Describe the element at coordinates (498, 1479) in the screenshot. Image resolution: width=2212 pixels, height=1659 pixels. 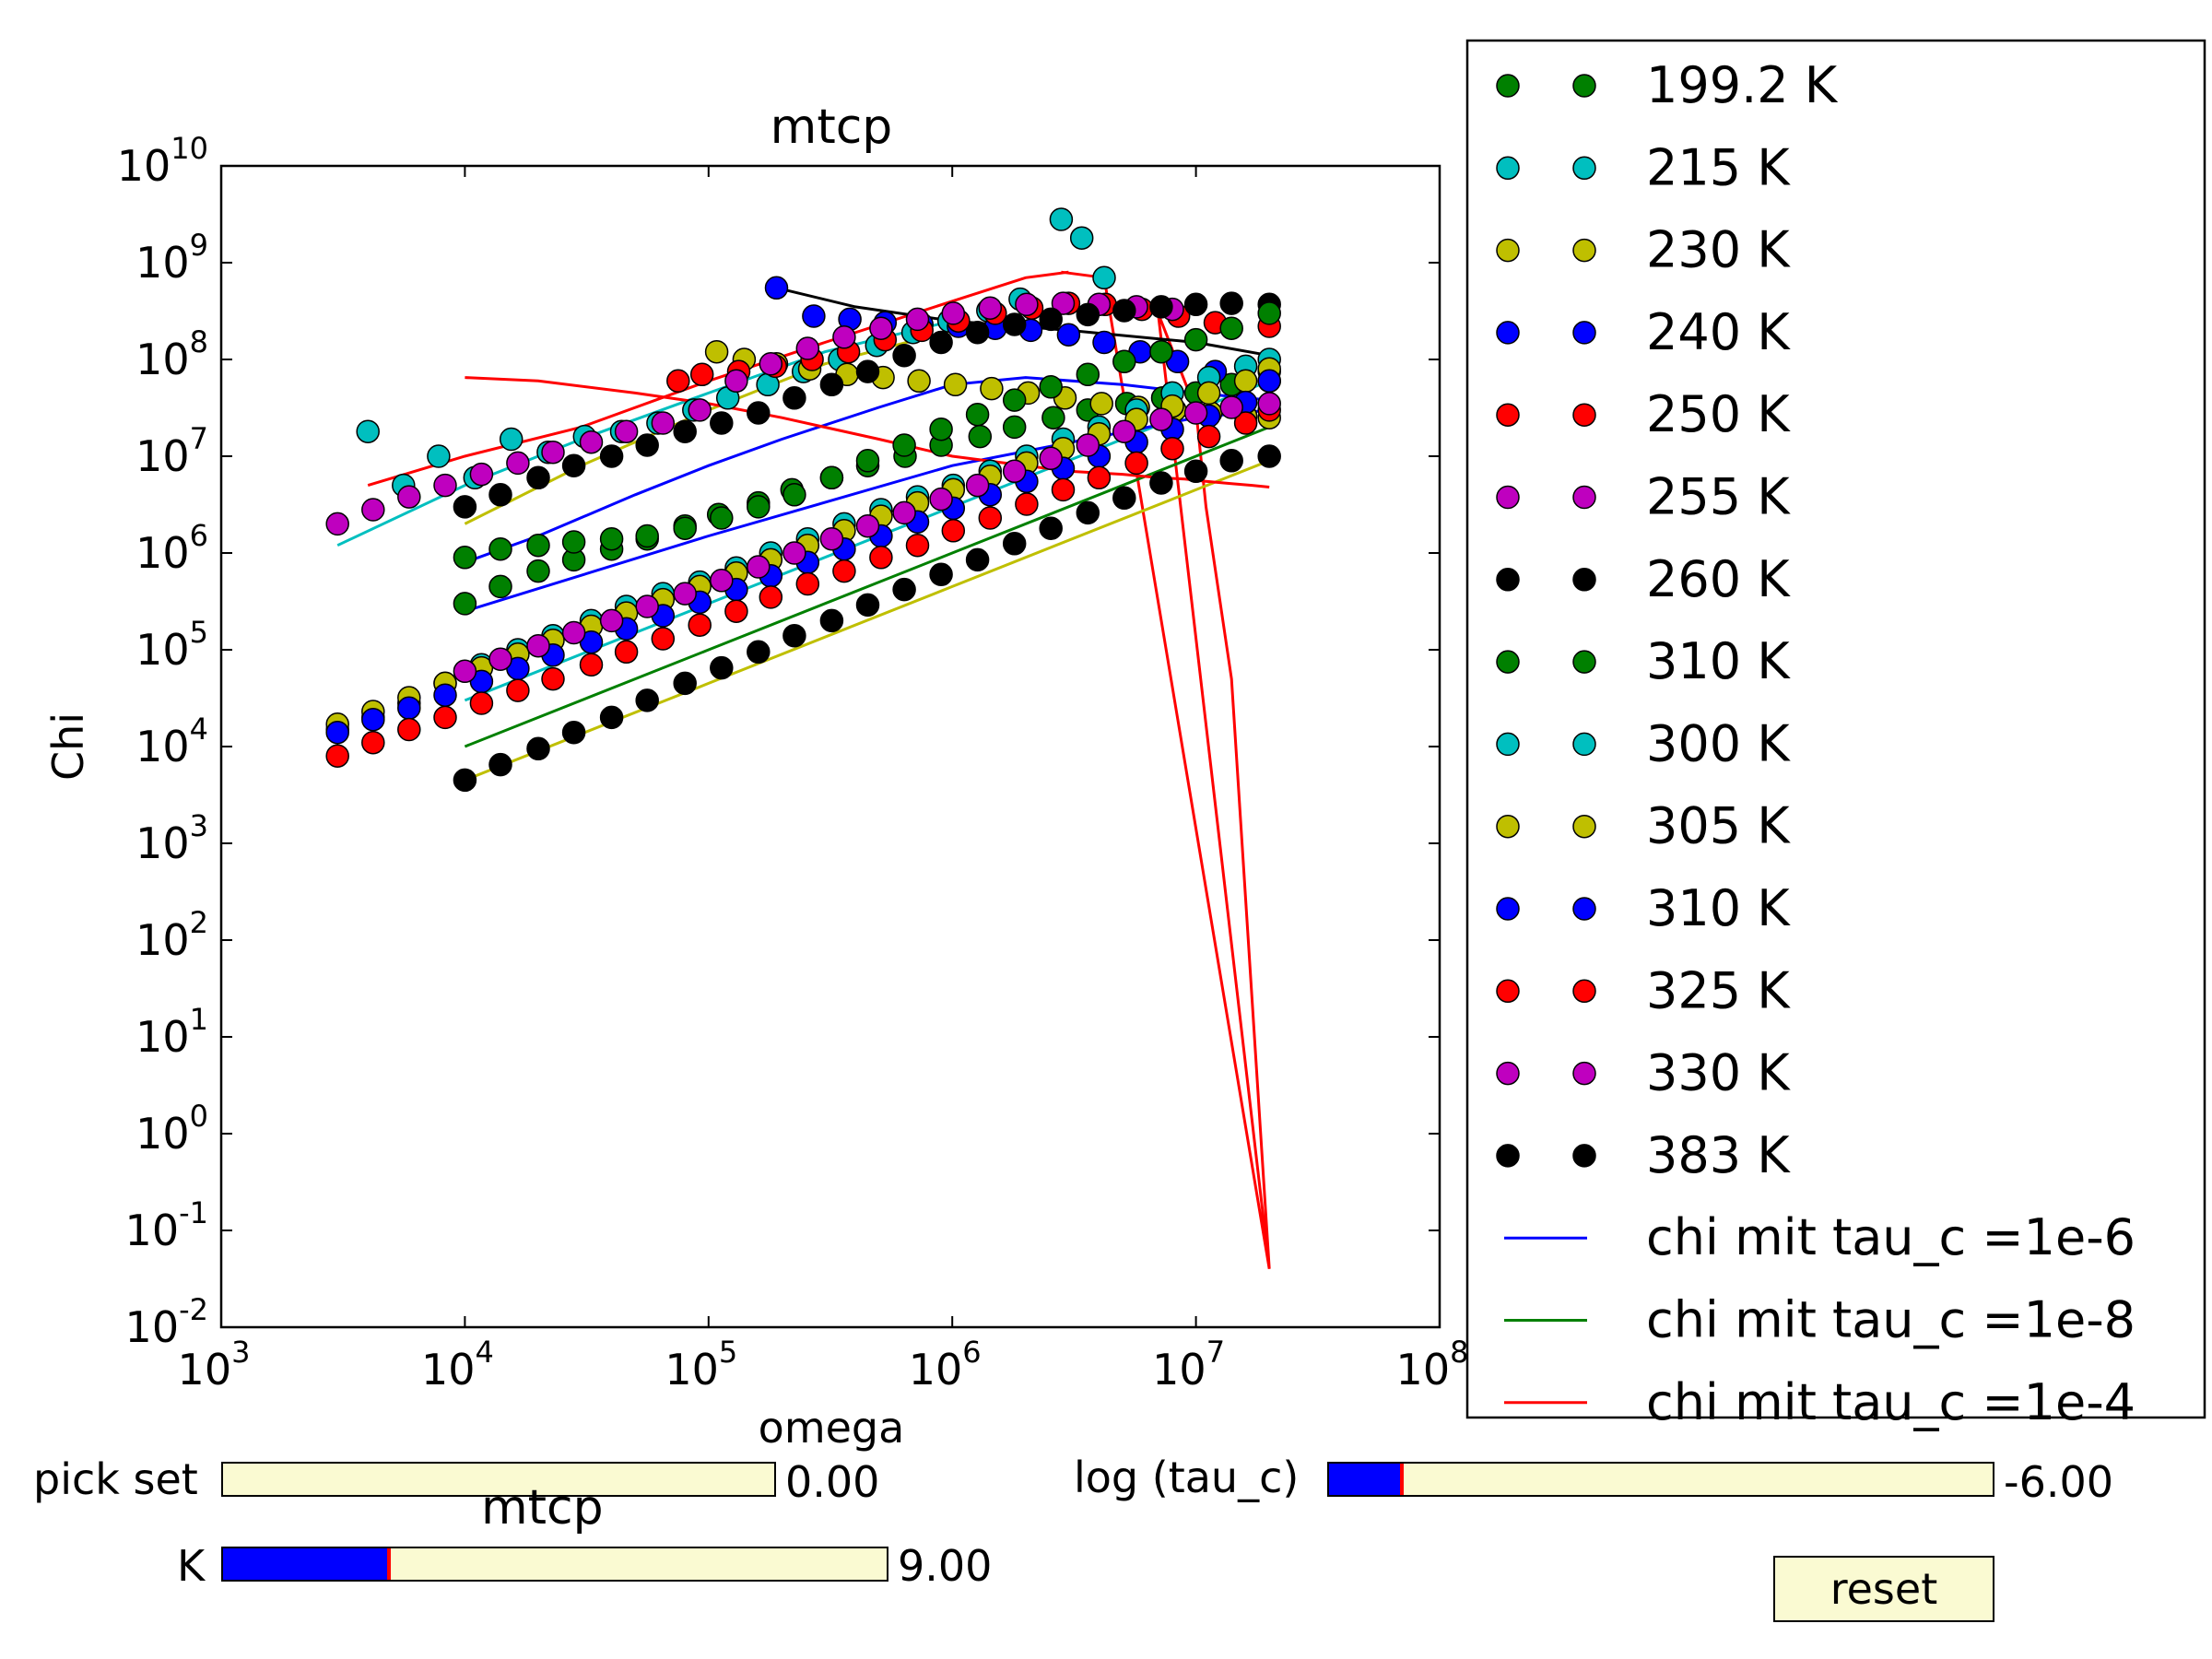
I see `pick-set-slider` at that location.